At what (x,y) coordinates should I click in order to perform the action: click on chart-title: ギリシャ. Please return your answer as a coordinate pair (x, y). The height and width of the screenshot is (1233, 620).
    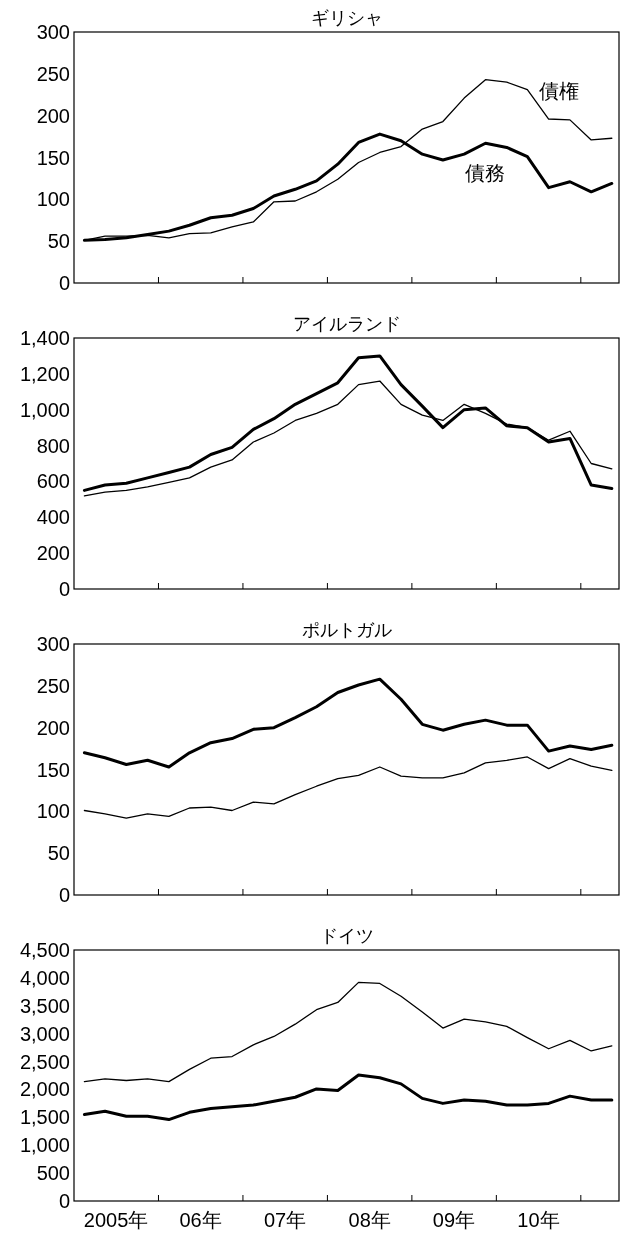
    Looking at the image, I should click on (346, 18).